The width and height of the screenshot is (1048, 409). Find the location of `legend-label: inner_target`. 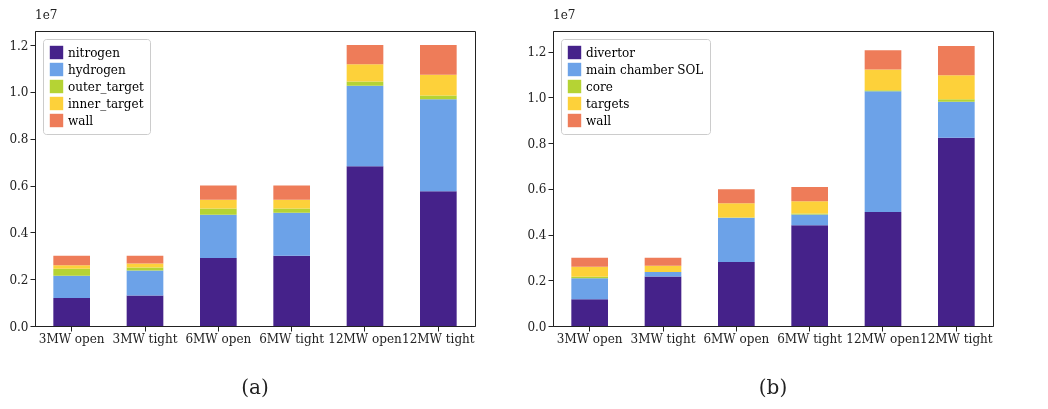

legend-label: inner_target is located at coordinates (106, 103).